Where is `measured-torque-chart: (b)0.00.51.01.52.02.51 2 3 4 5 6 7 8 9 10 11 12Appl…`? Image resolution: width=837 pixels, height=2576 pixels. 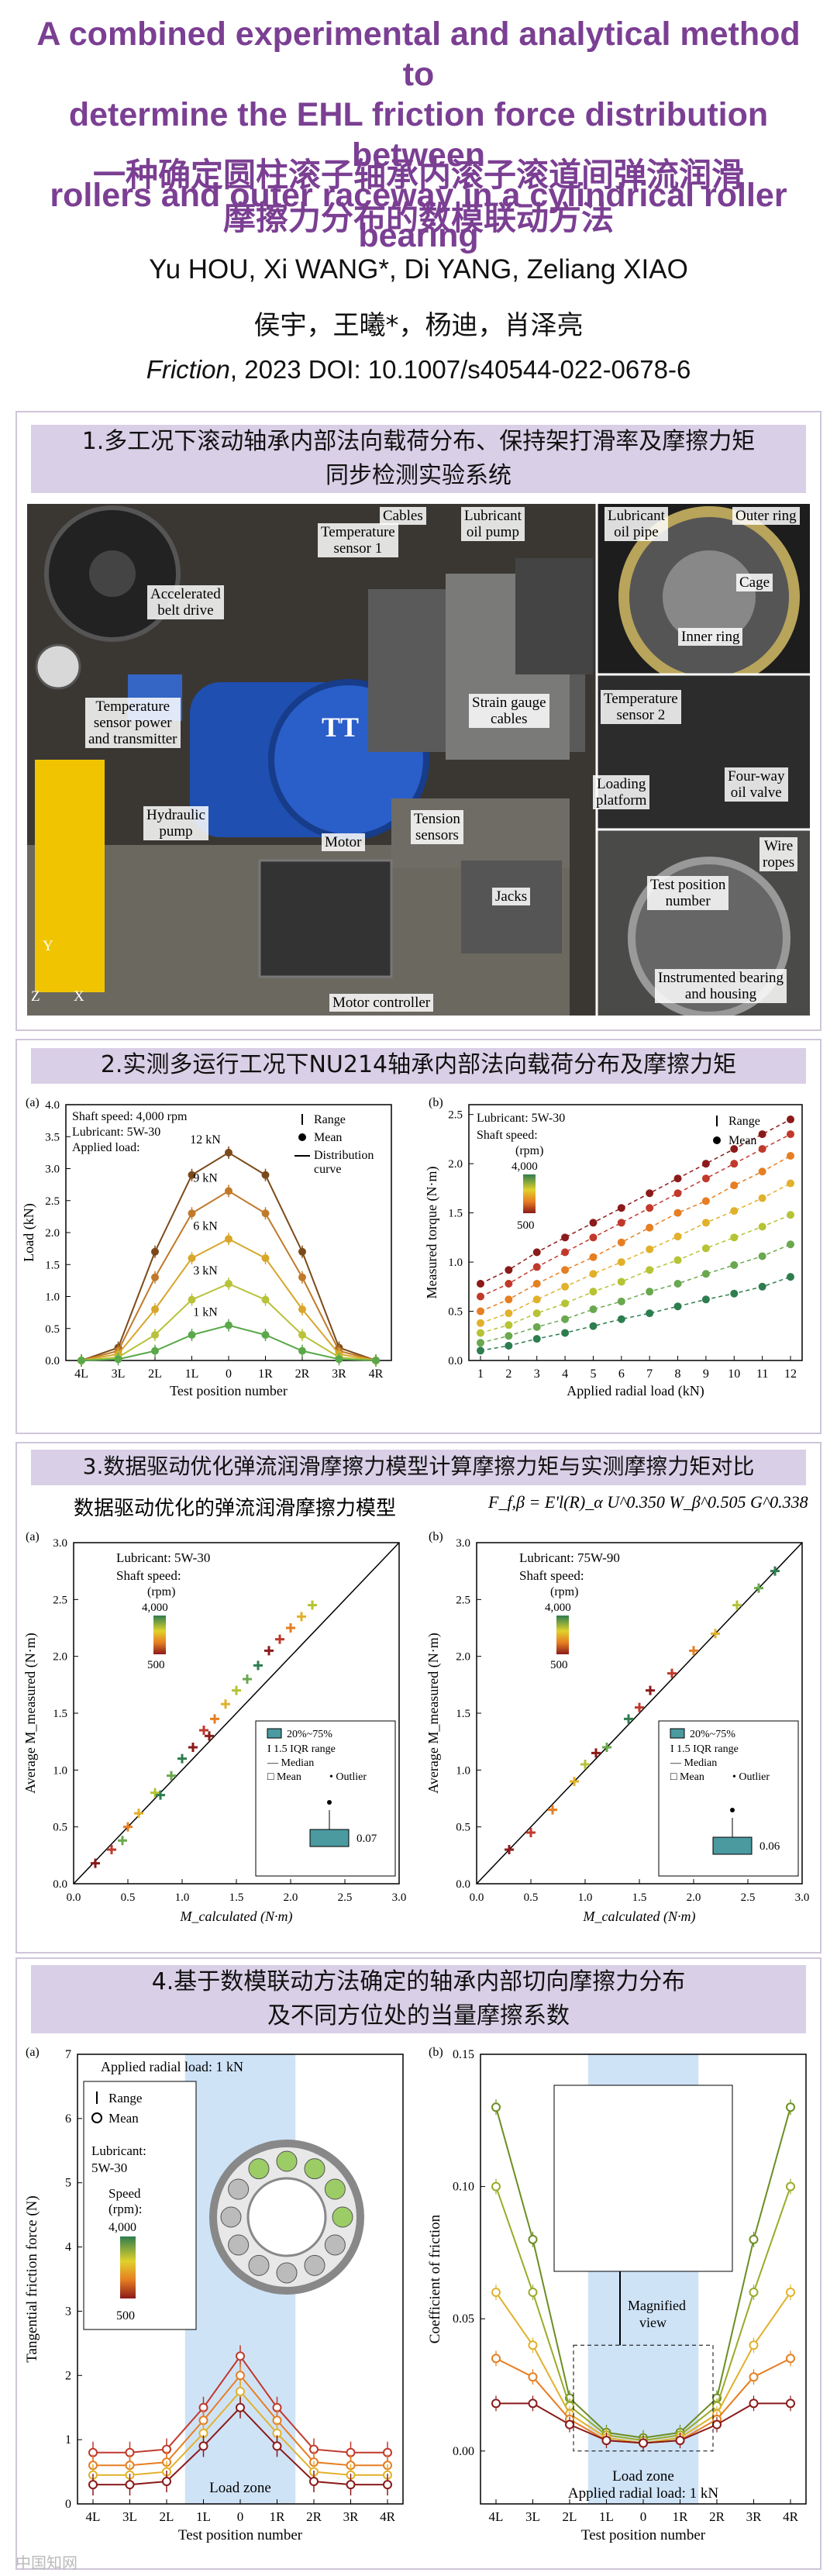 measured-torque-chart: (b)0.00.51.01.52.02.51 2 3 4 5 6 7 8 9 10 11 12Appl… is located at coordinates (613, 1247).